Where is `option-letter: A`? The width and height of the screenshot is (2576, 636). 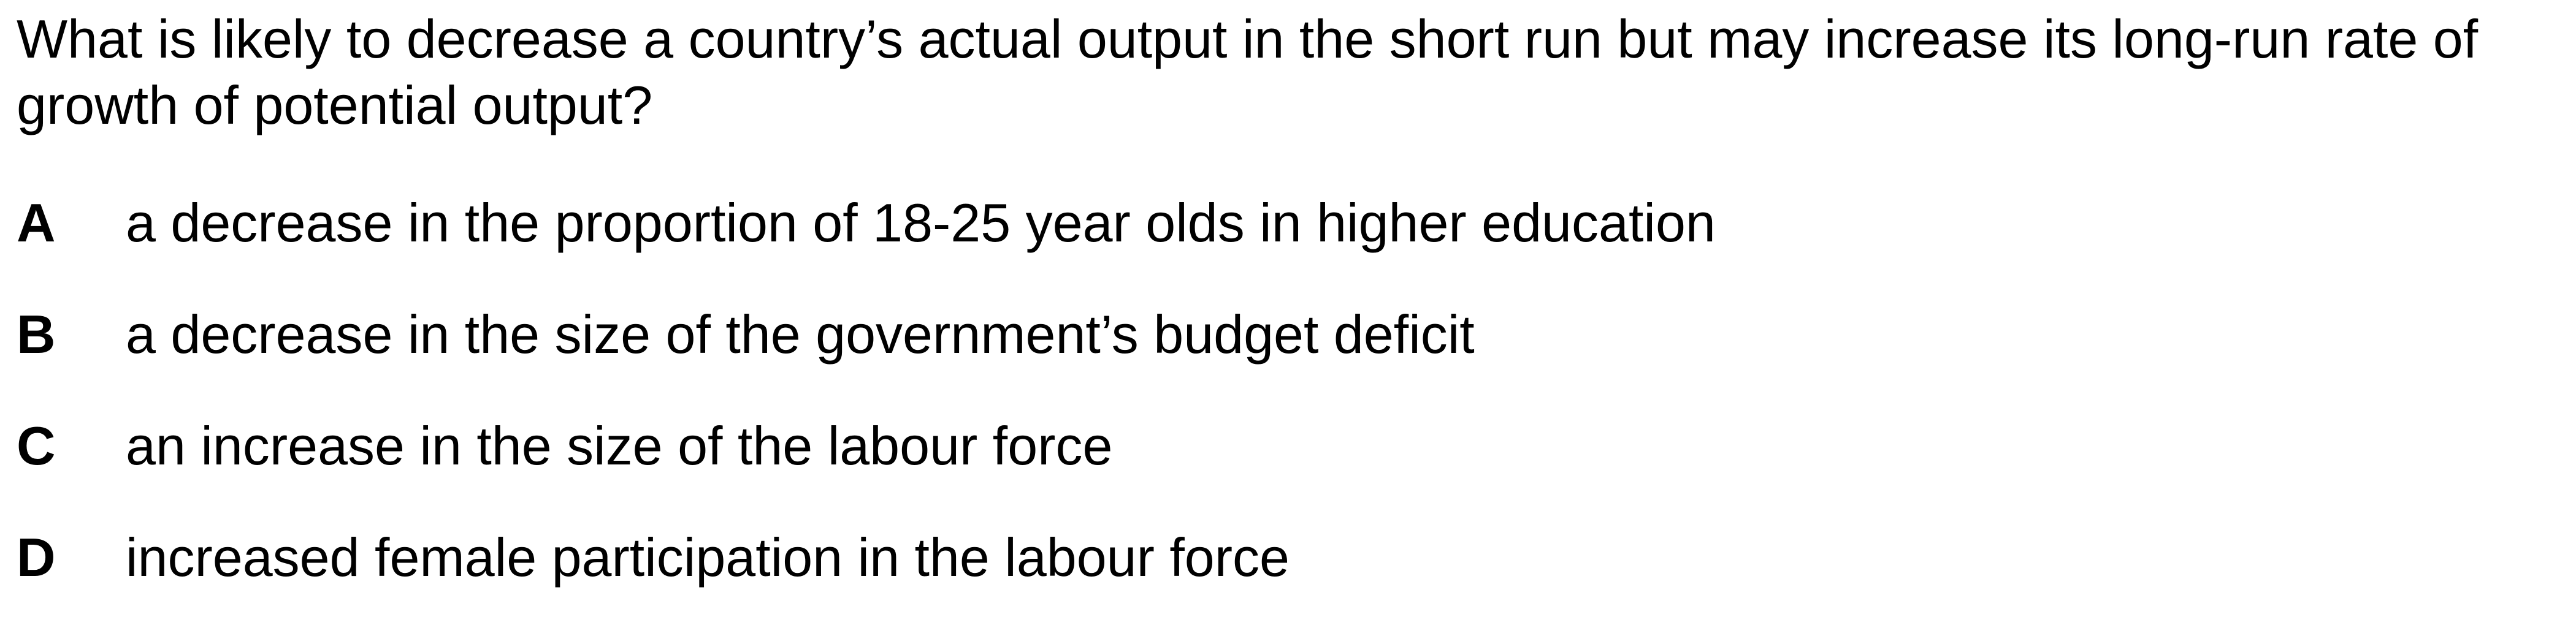
option-letter: A is located at coordinates (36, 223).